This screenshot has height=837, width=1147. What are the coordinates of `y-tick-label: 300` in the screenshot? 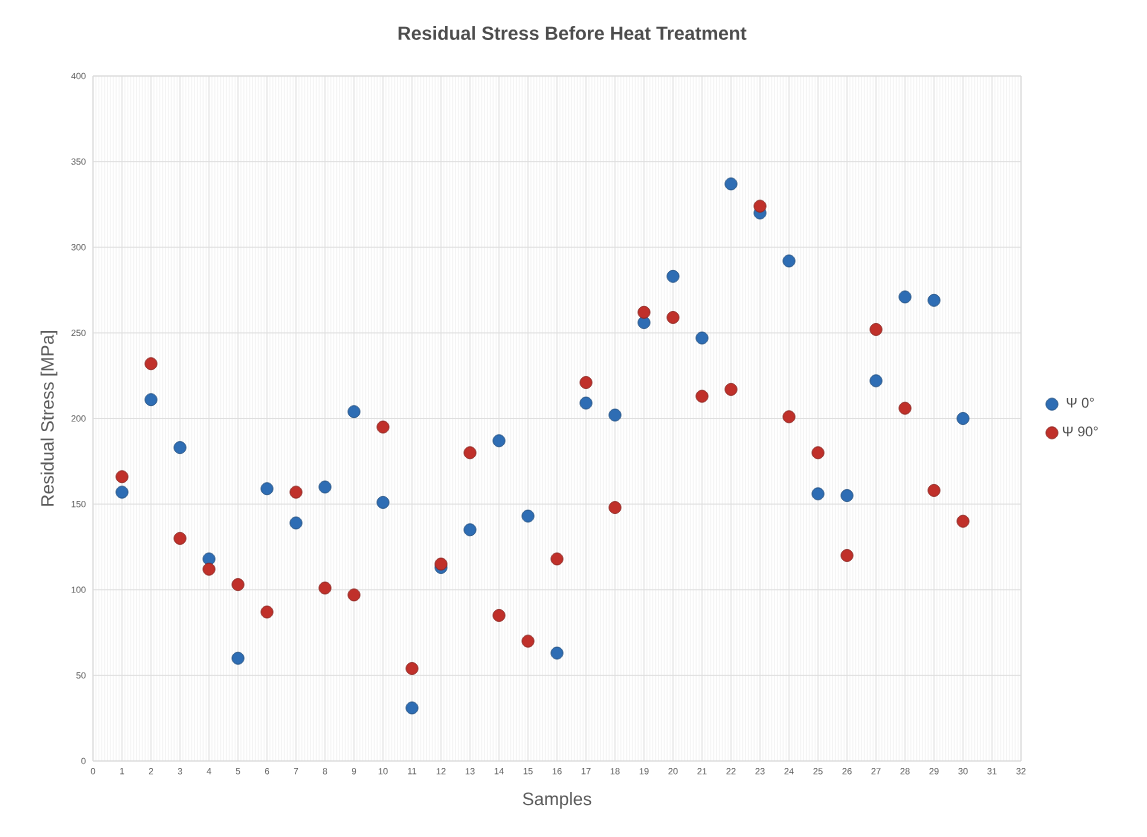 It's located at (78, 247).